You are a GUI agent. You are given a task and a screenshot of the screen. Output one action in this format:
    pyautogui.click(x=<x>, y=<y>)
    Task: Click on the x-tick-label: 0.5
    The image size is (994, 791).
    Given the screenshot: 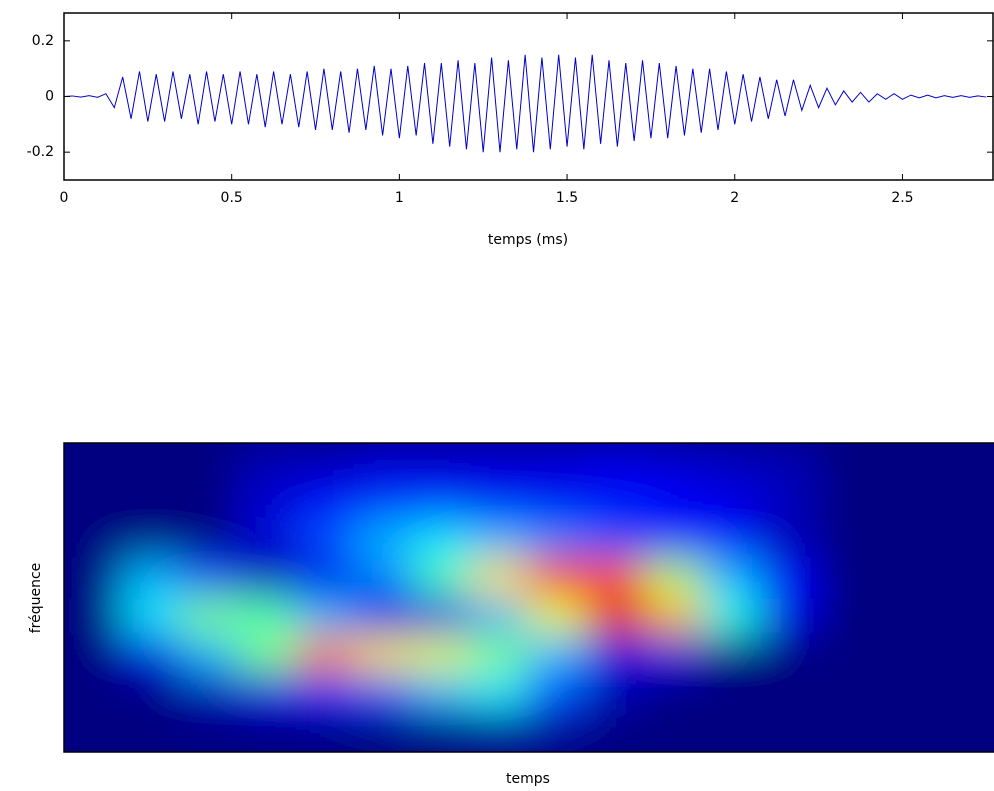 What is the action you would take?
    pyautogui.click(x=232, y=198)
    